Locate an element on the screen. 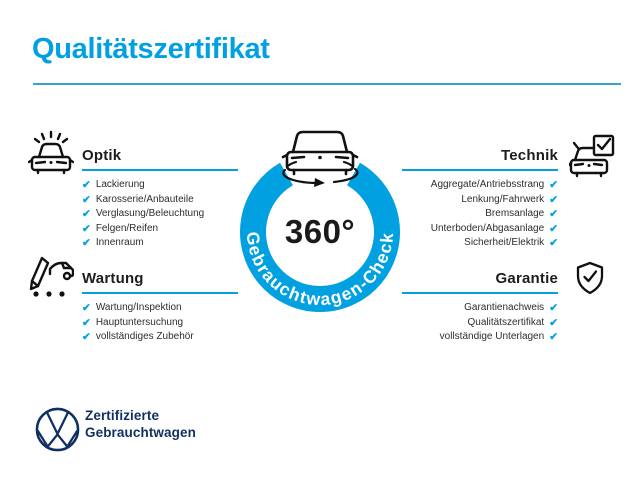  shield-check-icon is located at coordinates (590, 278).